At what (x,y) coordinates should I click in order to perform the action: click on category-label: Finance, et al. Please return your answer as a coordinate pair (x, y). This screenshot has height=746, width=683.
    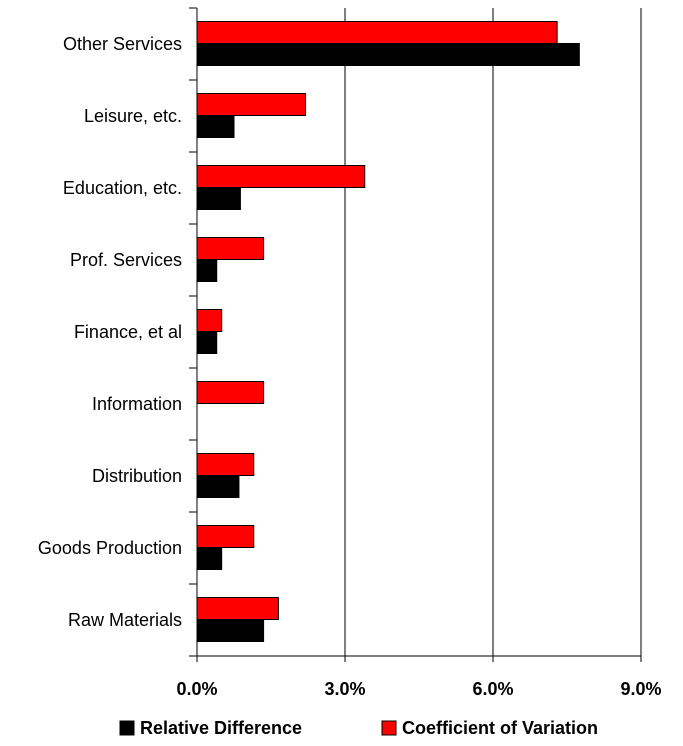
    Looking at the image, I should click on (128, 332).